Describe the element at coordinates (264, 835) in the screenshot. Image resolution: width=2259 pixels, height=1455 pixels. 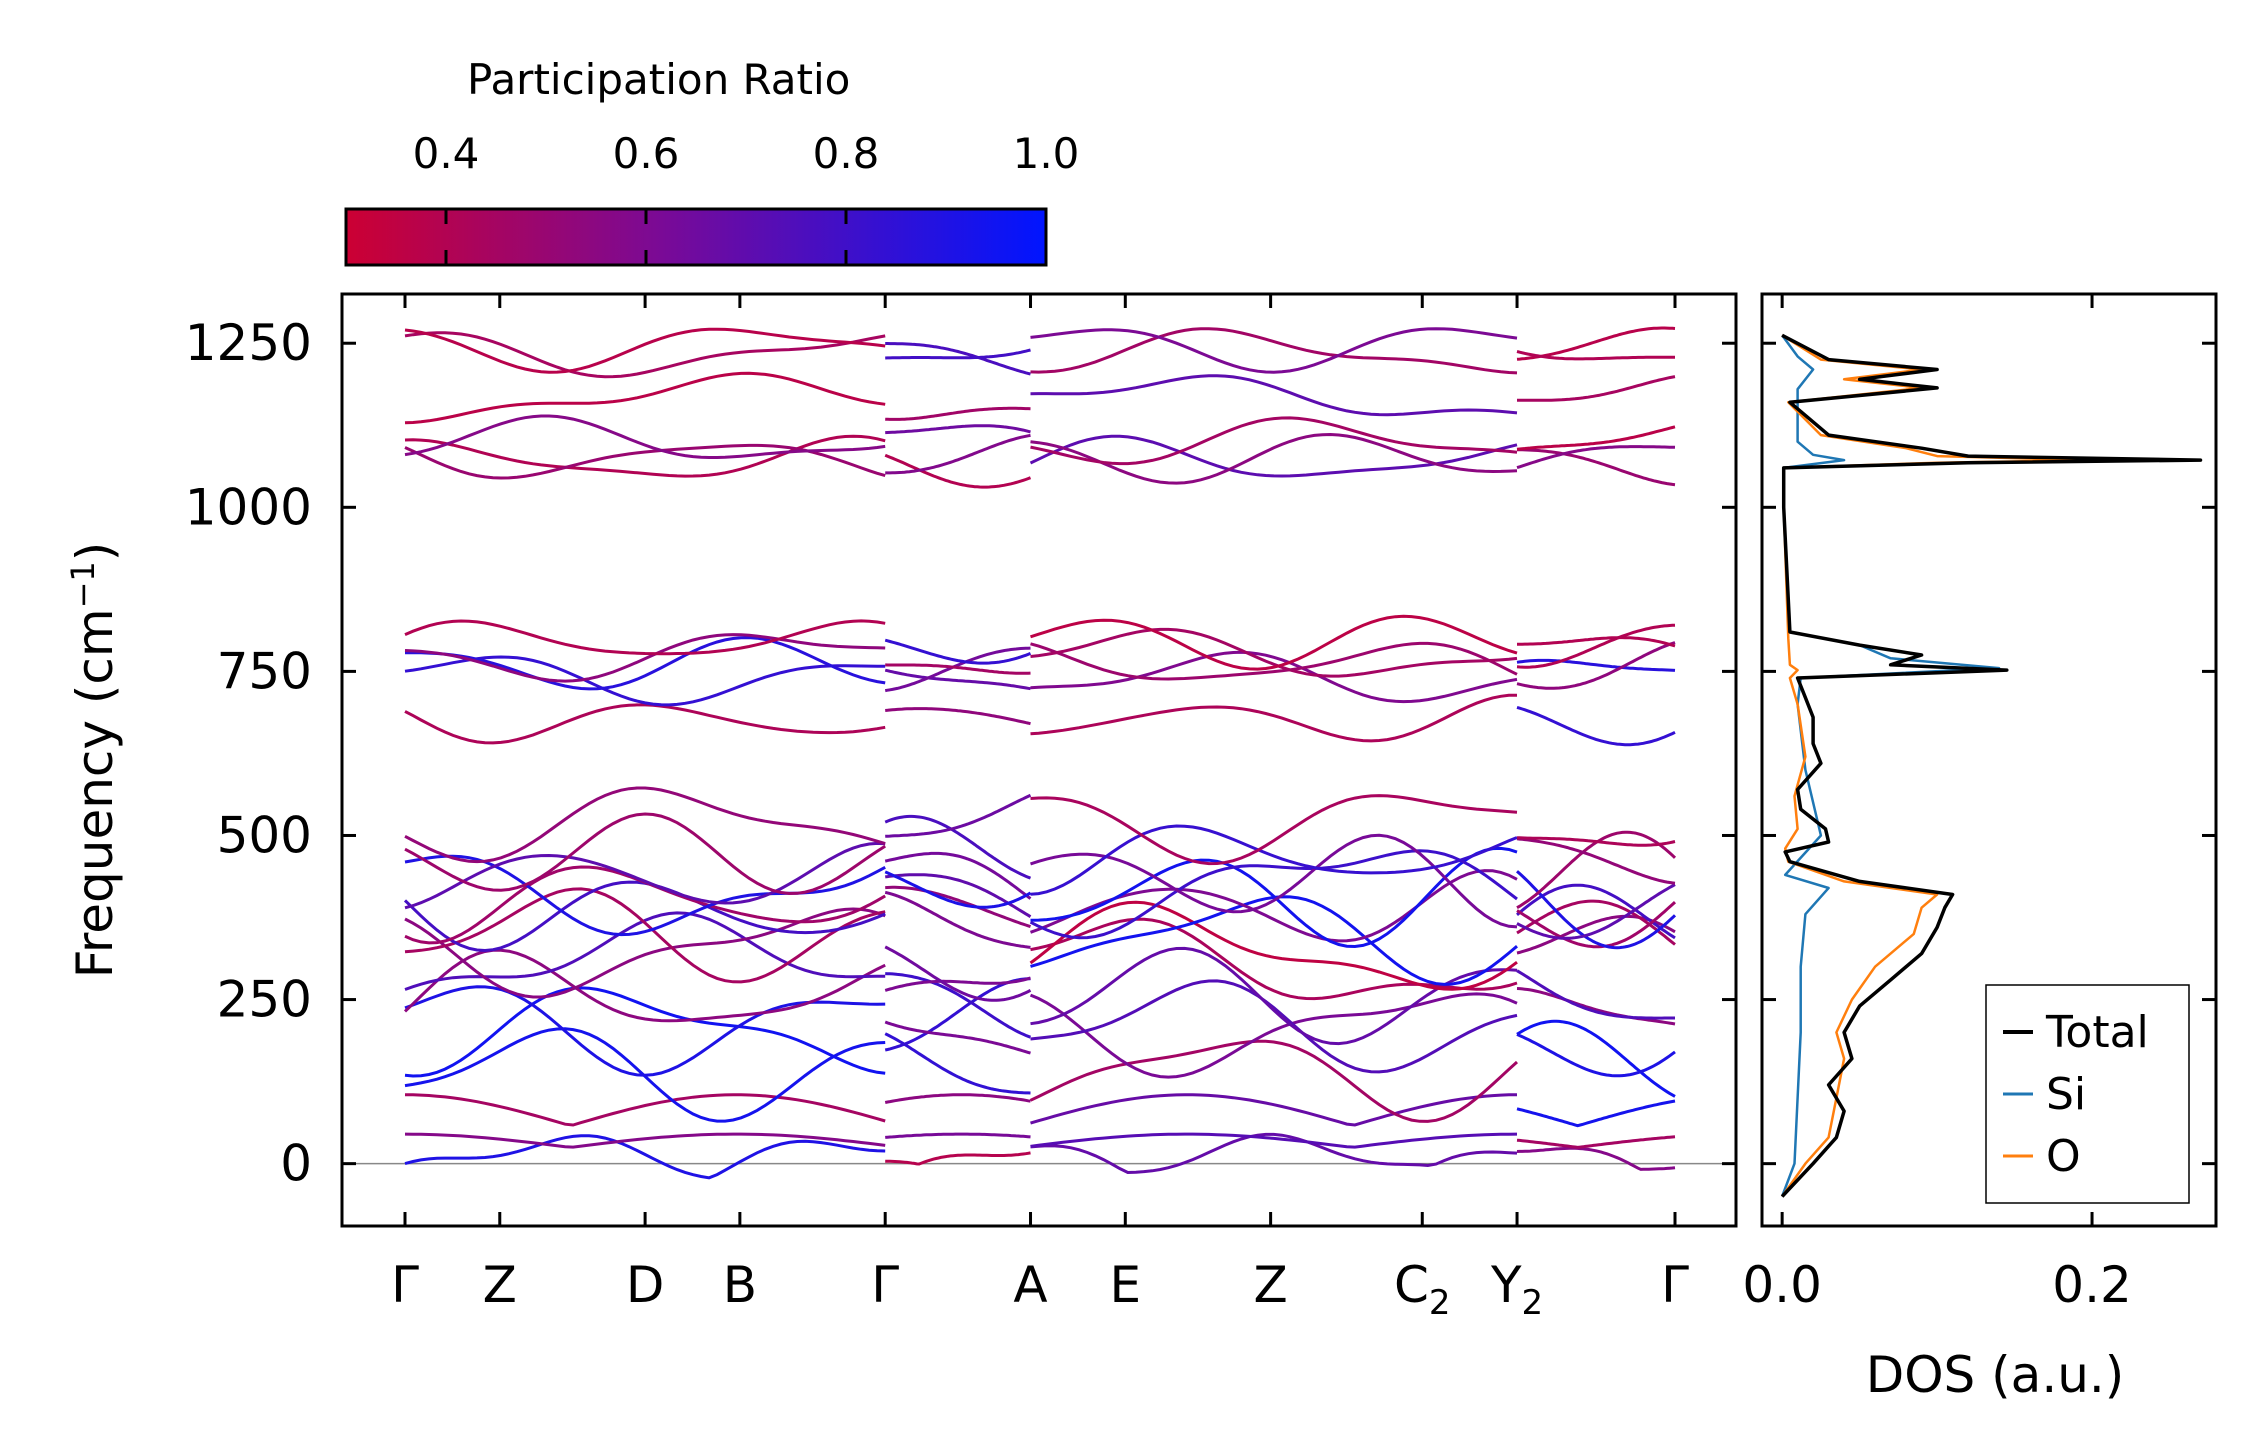
I see `band-y-tick-label: 500` at that location.